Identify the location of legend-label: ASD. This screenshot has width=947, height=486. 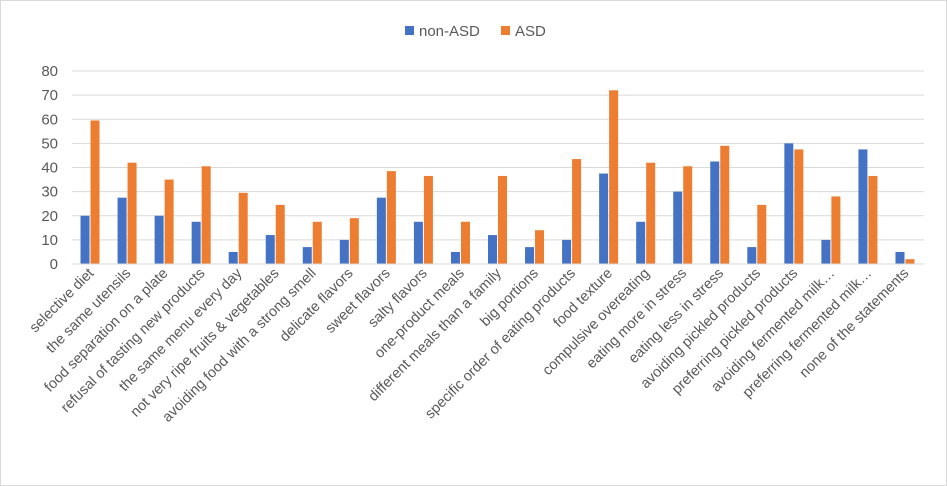
(530, 31).